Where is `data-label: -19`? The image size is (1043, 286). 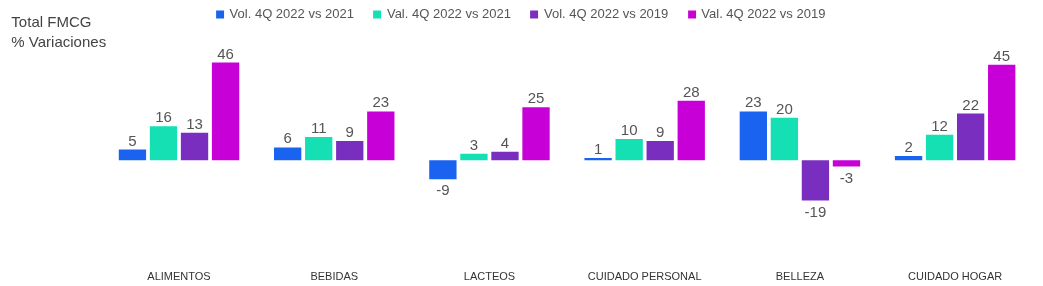 data-label: -19 is located at coordinates (815, 211).